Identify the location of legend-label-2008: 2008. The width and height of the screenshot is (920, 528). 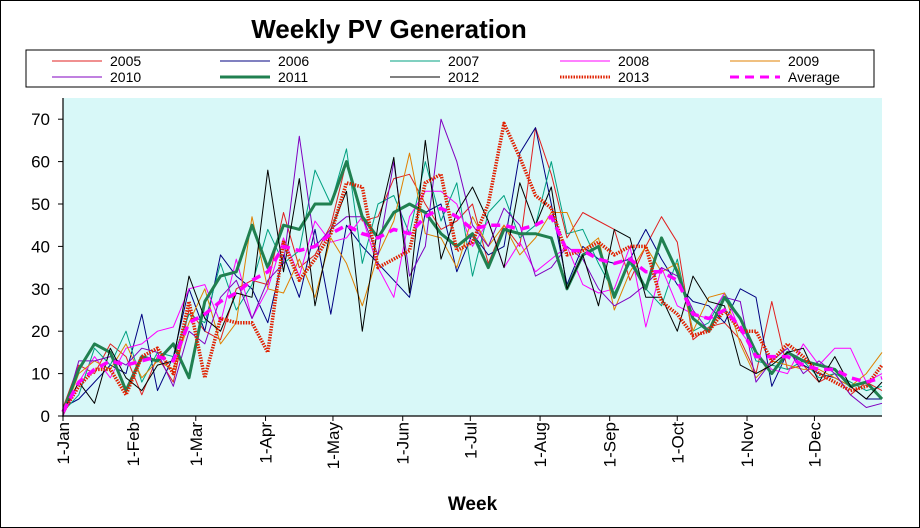
(633, 61).